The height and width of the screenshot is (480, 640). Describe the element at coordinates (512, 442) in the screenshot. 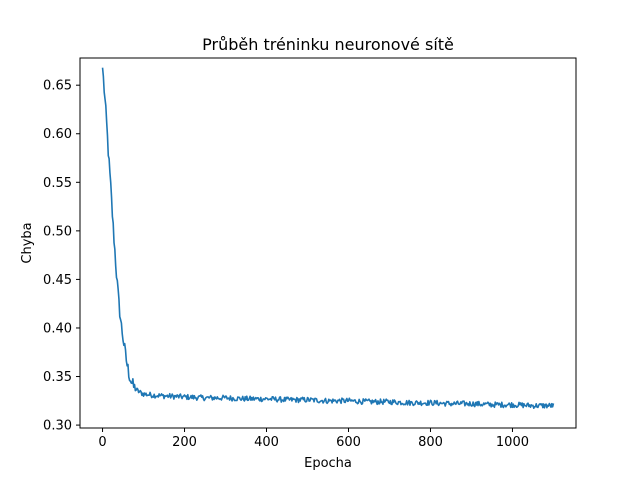

I see `x-tick-label: 1000` at that location.